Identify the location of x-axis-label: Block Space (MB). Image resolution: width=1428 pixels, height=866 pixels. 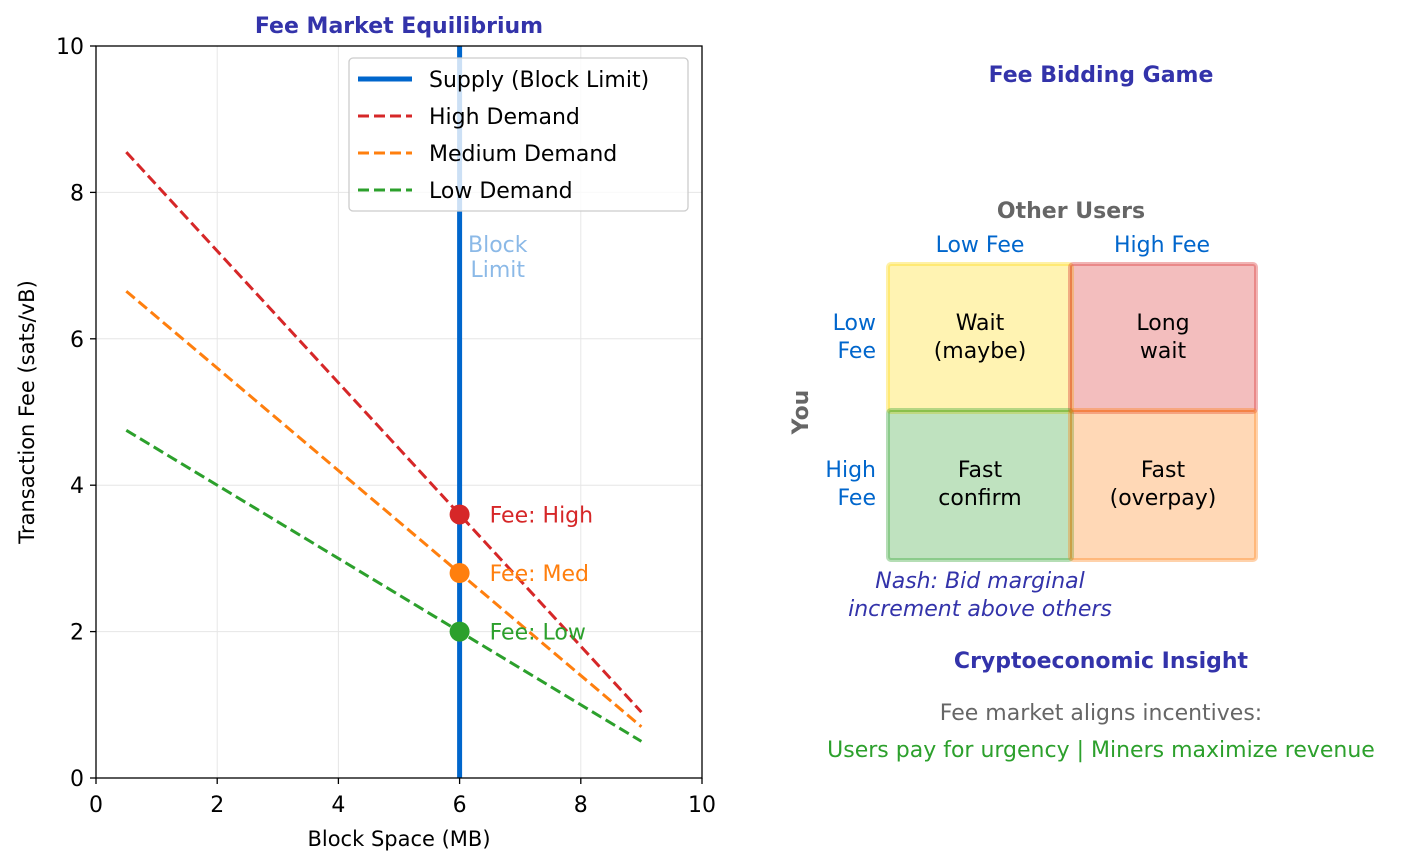
(398, 839).